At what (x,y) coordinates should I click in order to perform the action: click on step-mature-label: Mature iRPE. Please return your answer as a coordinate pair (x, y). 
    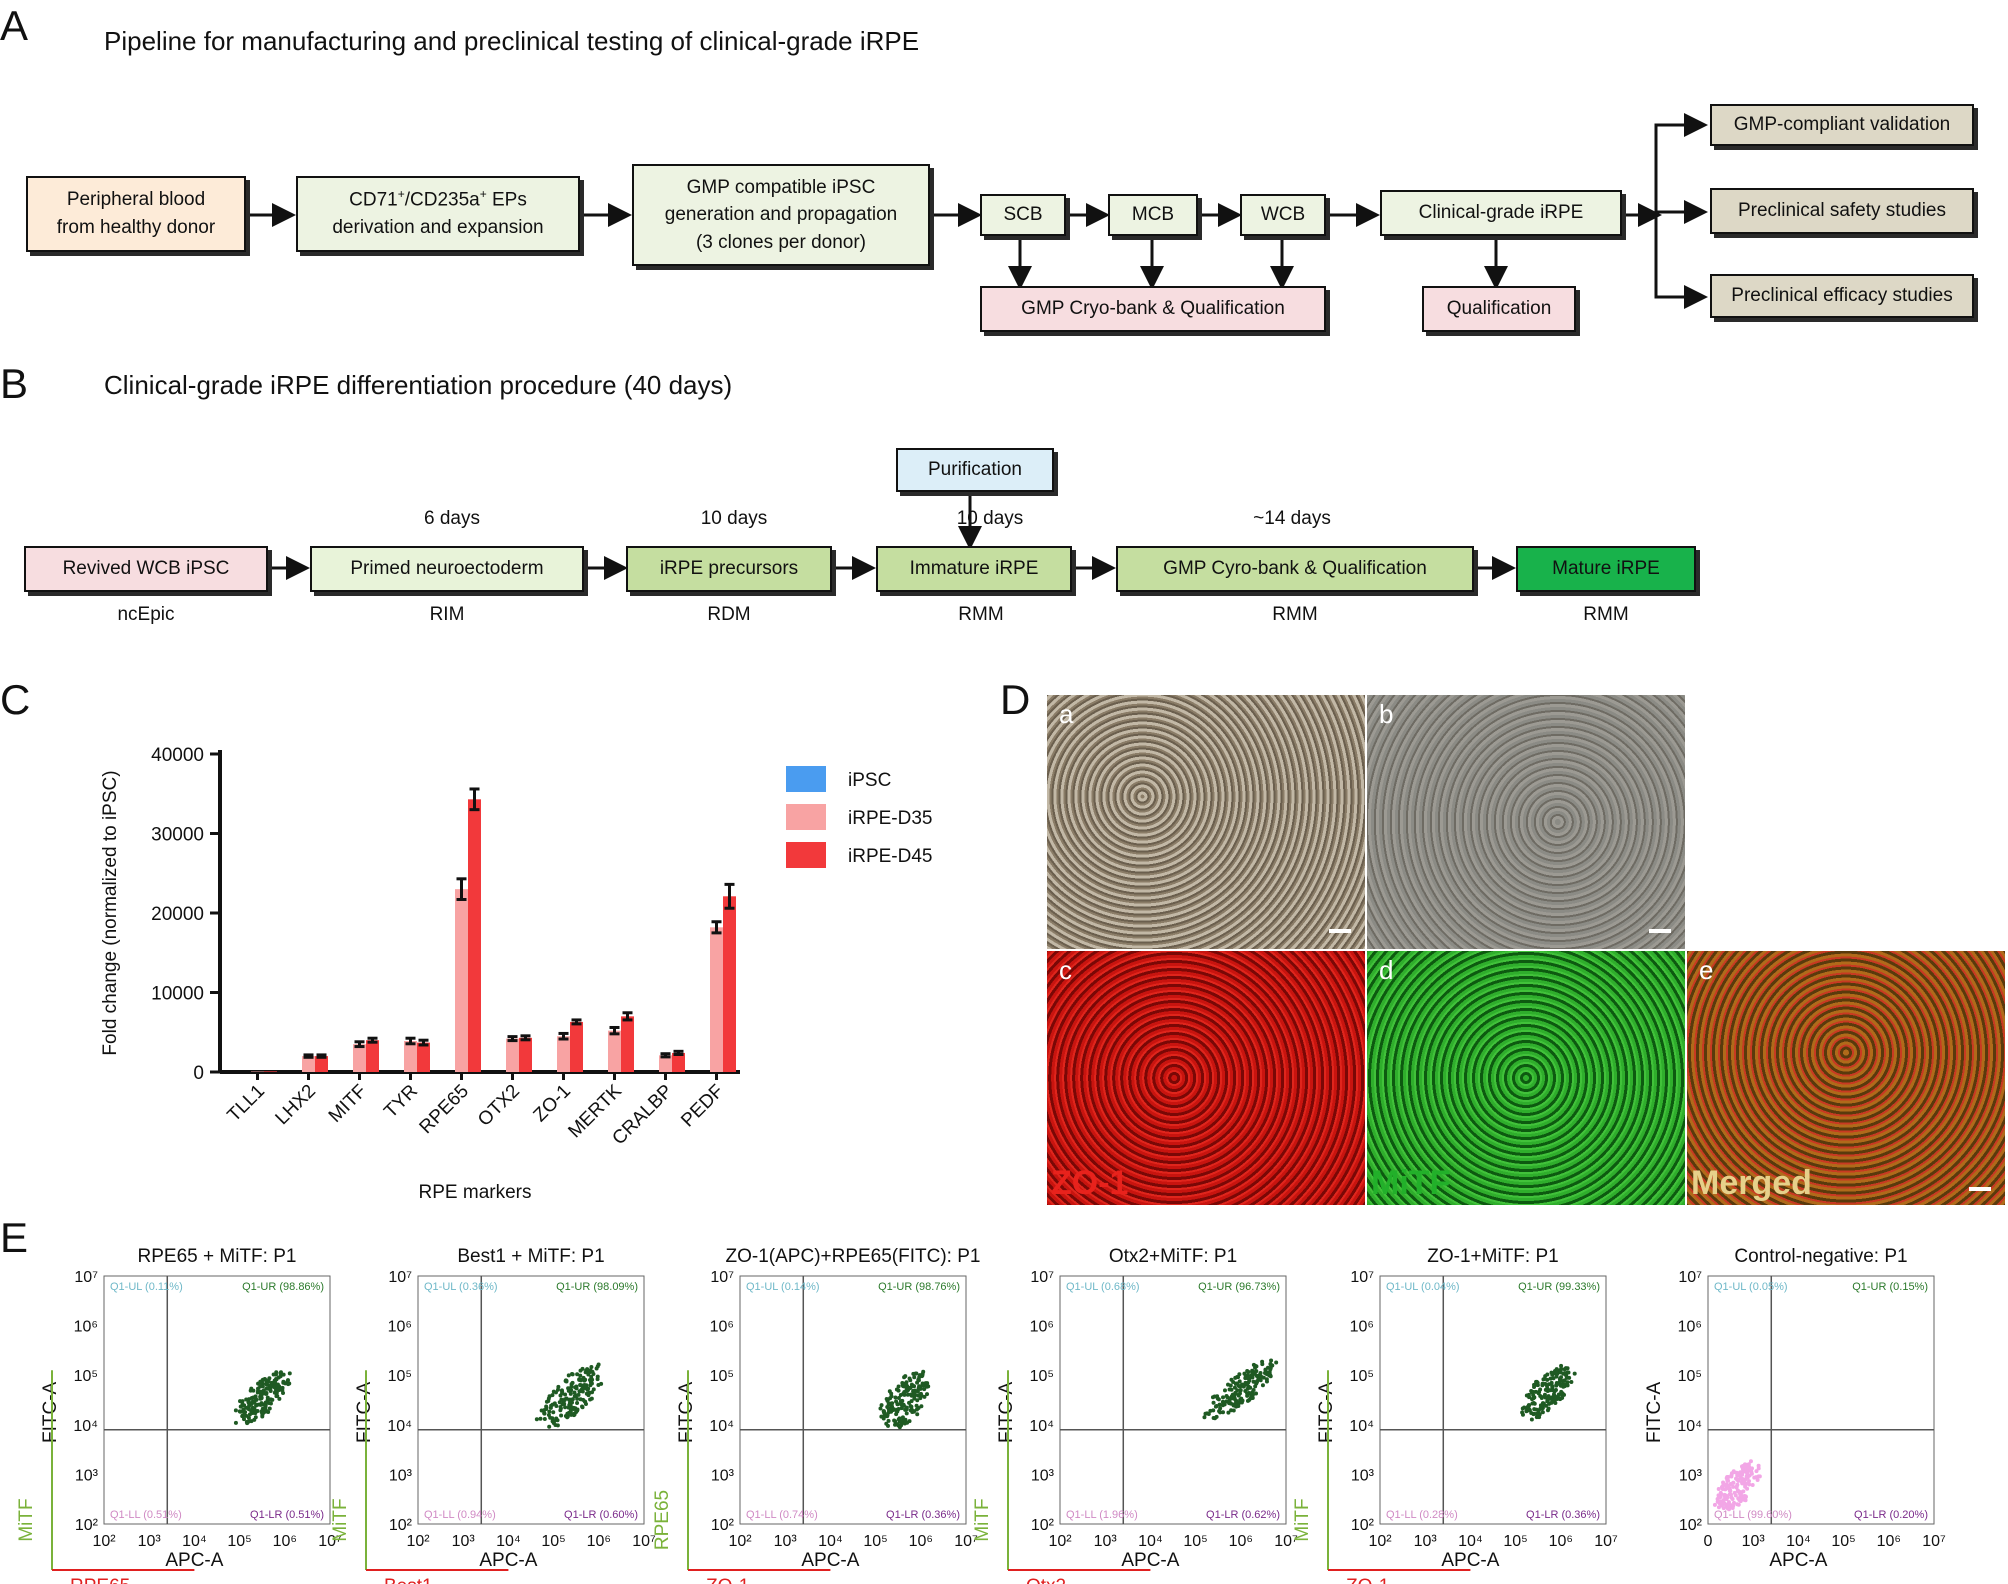
    Looking at the image, I should click on (1606, 569).